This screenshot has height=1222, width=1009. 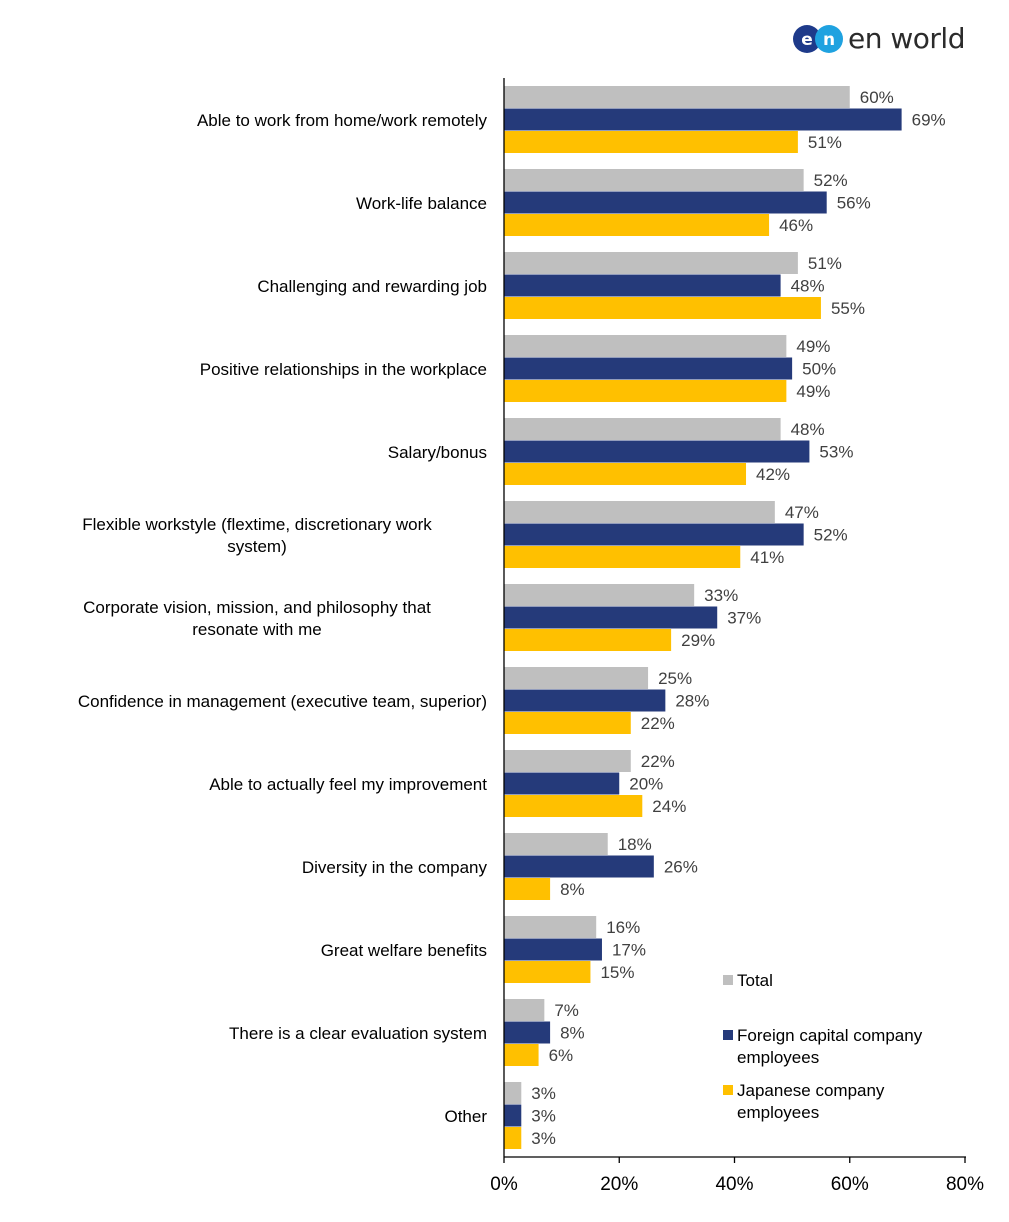 I want to click on category-label: There is a clear evaluation system, so click(x=358, y=1033).